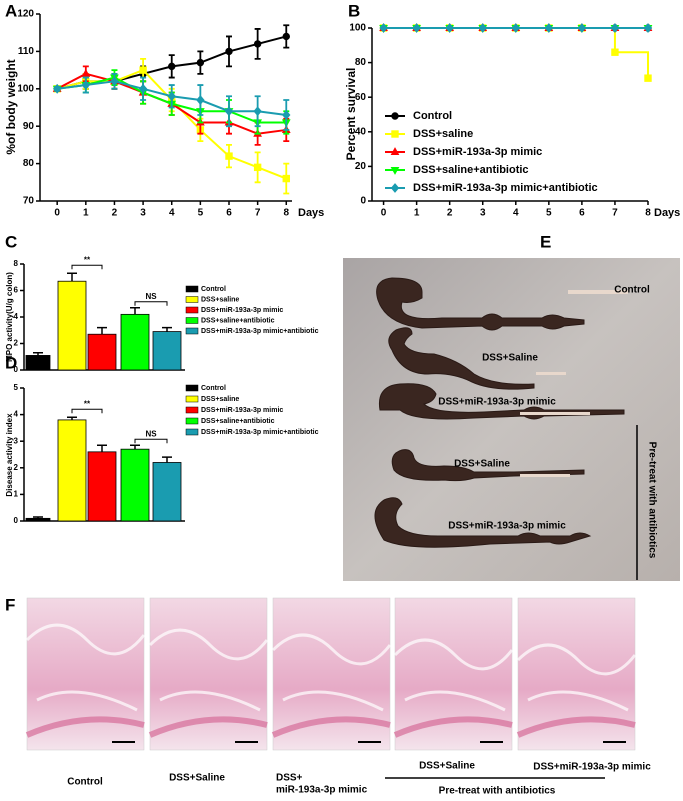 The image size is (683, 801). Describe the element at coordinates (354, 10) in the screenshot. I see `panel-letter: B` at that location.